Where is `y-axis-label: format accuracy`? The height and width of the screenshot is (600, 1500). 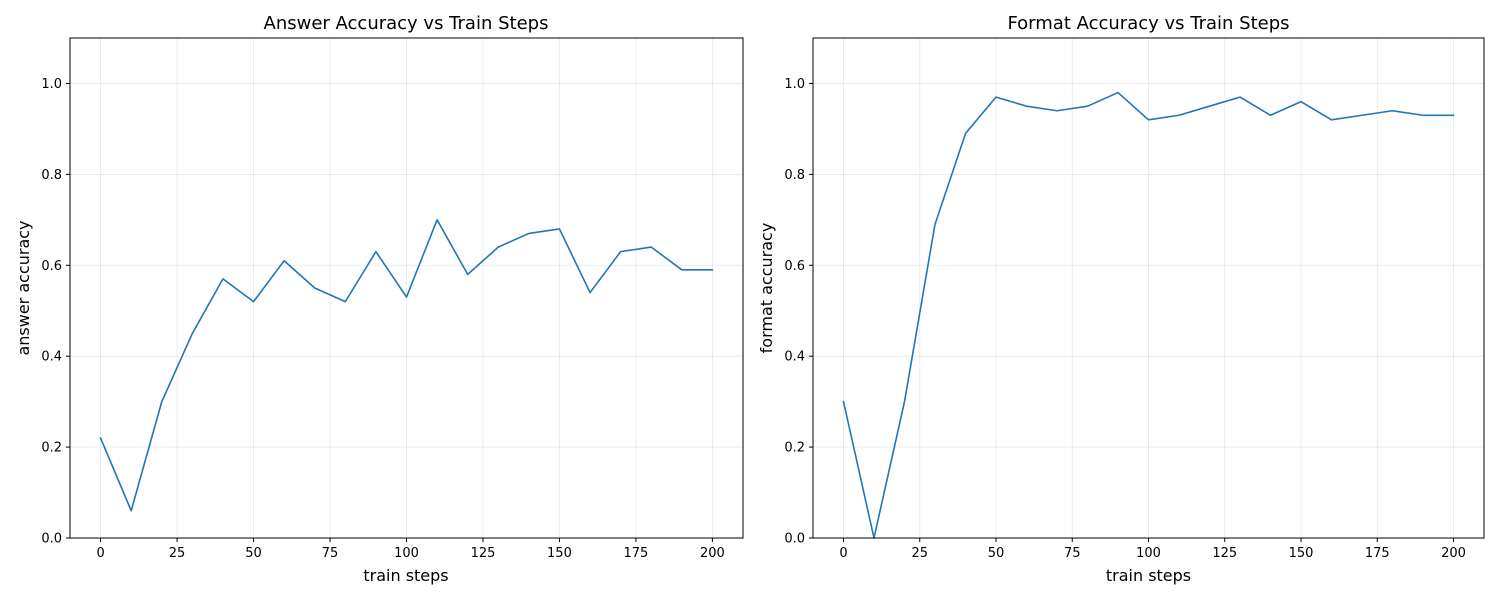 y-axis-label: format accuracy is located at coordinates (766, 288).